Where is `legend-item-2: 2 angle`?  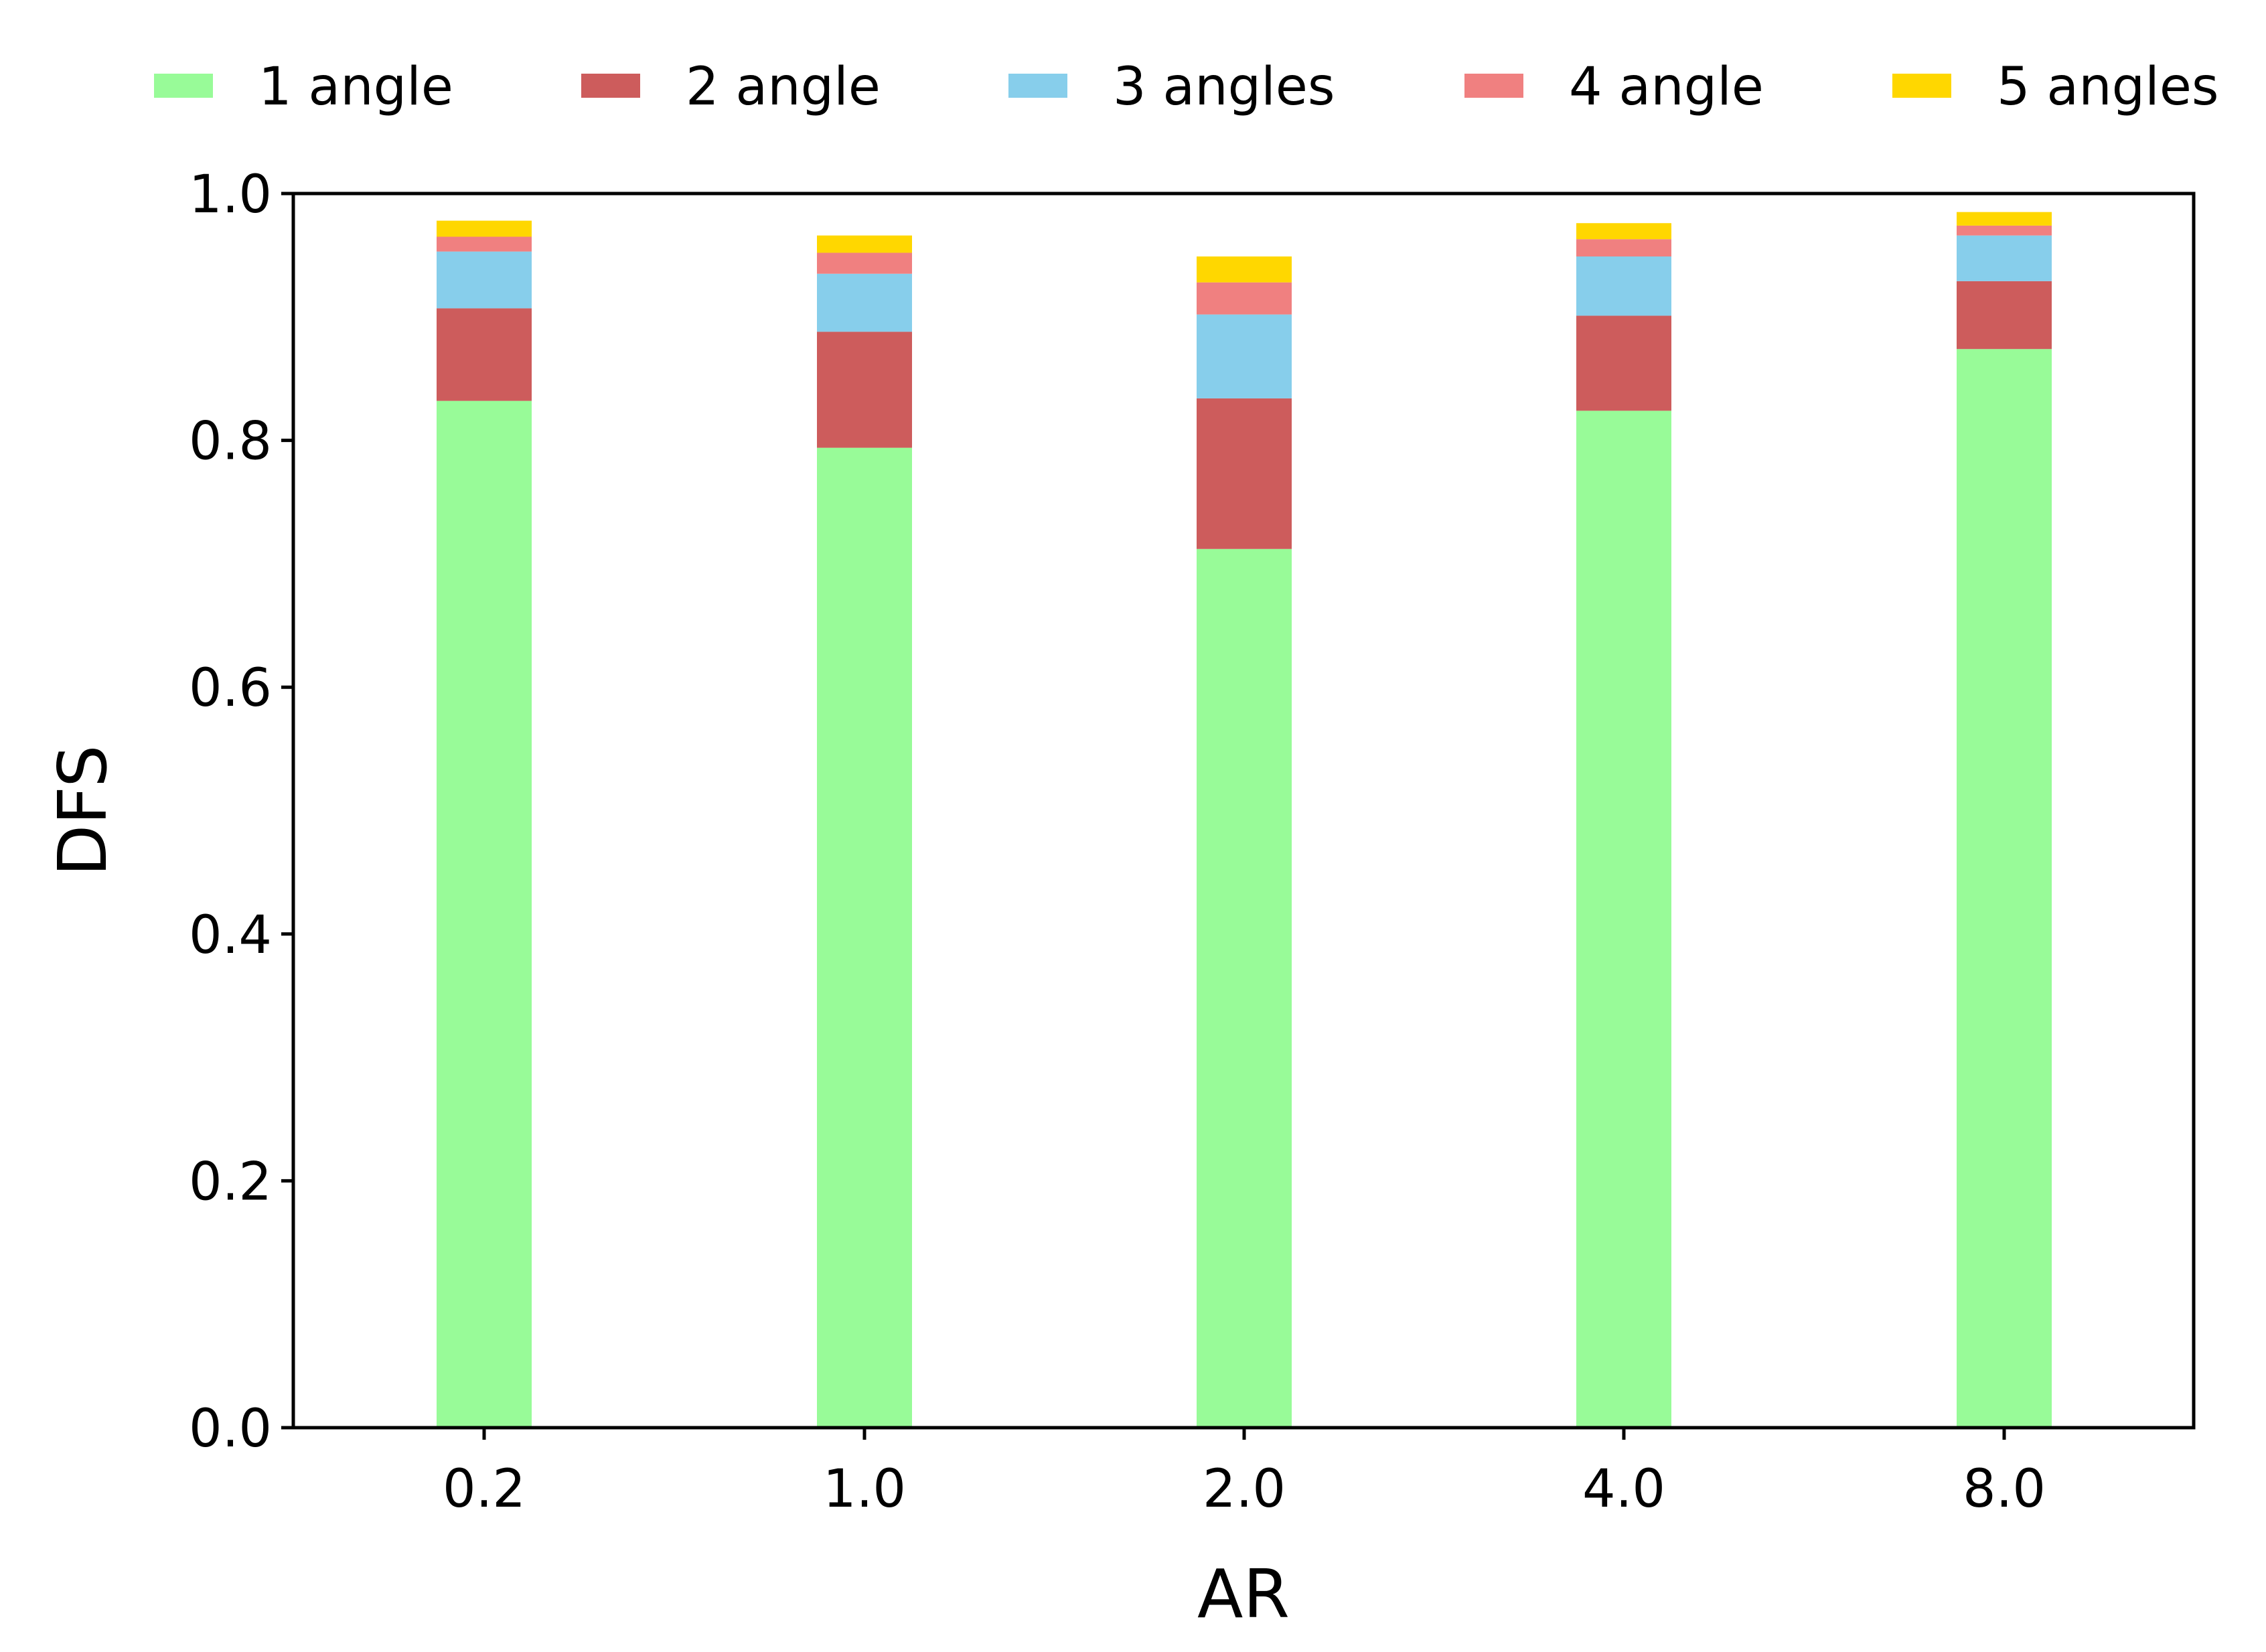 legend-item-2: 2 angle is located at coordinates (731, 87).